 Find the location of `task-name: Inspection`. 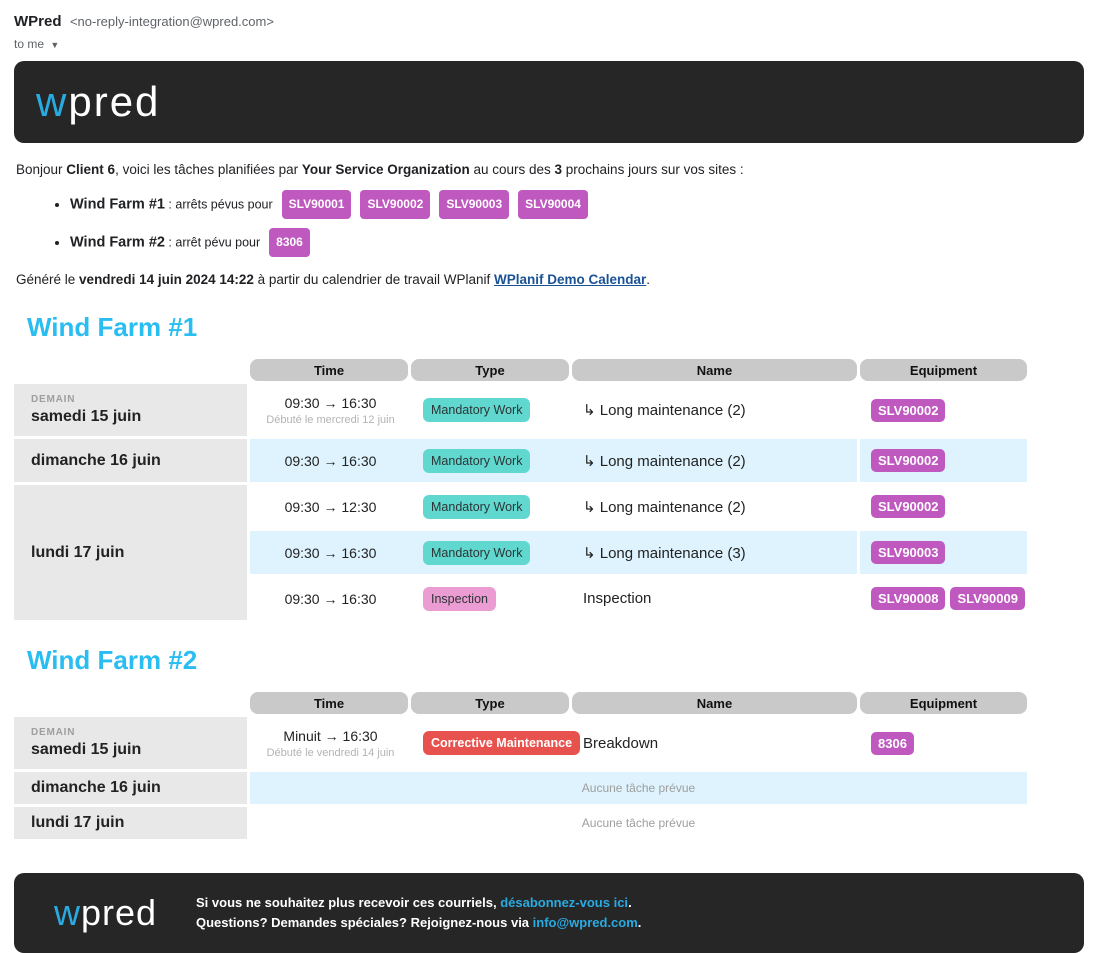

task-name: Inspection is located at coordinates (617, 598).